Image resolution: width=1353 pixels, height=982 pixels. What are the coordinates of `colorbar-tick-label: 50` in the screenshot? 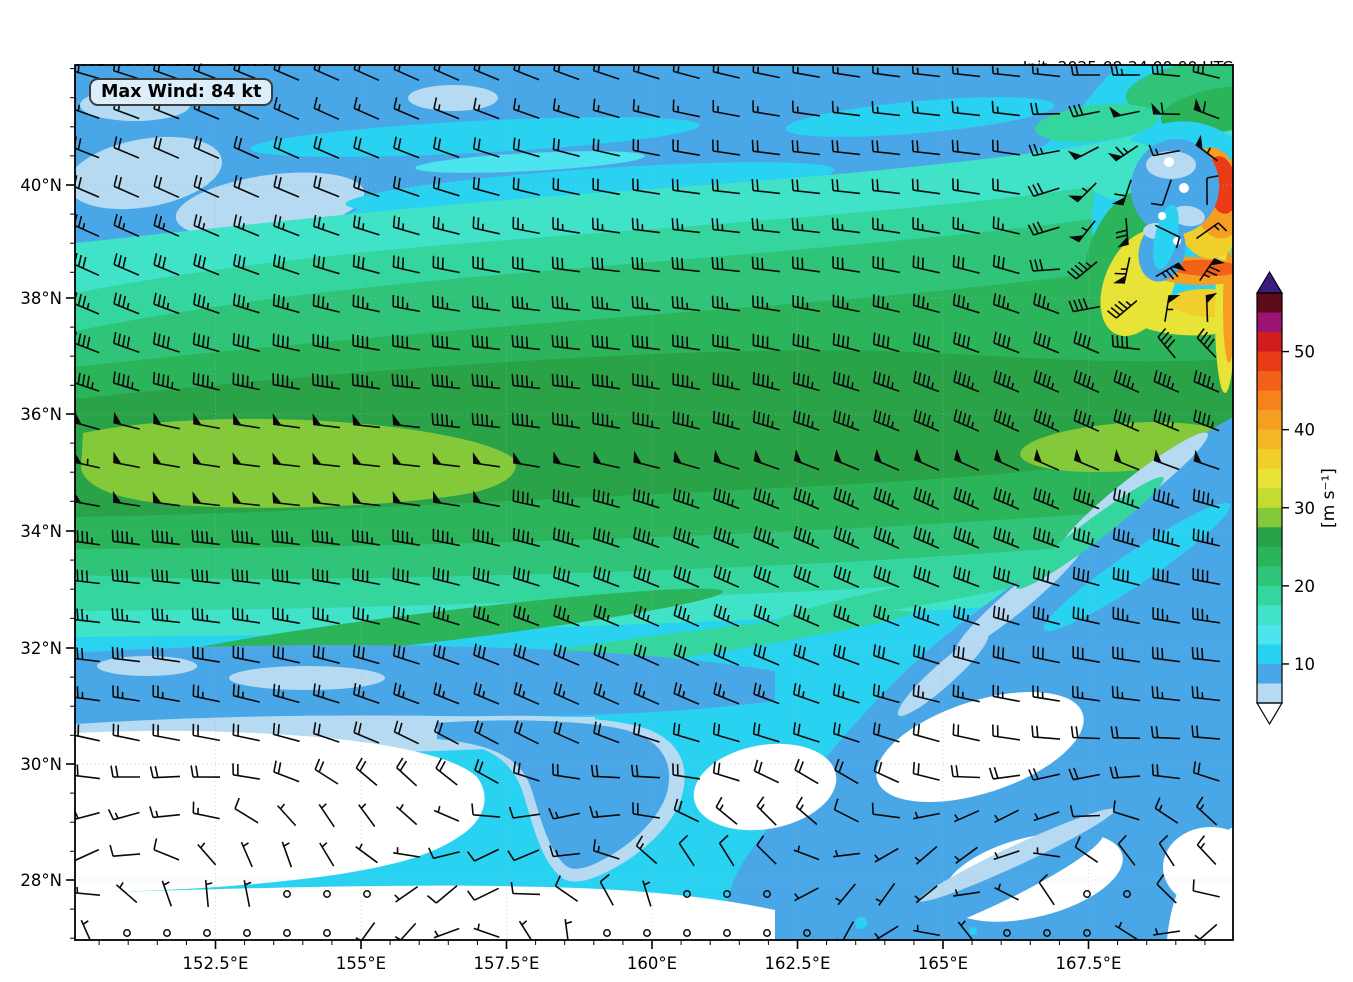 It's located at (1304, 352).